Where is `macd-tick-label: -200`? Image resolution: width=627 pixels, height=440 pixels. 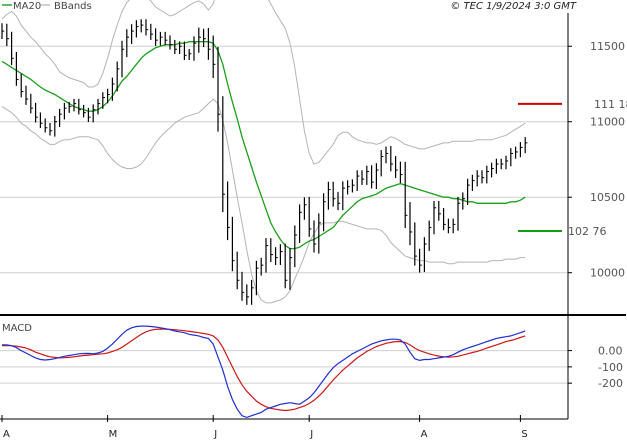 macd-tick-label: -200 is located at coordinates (610, 383).